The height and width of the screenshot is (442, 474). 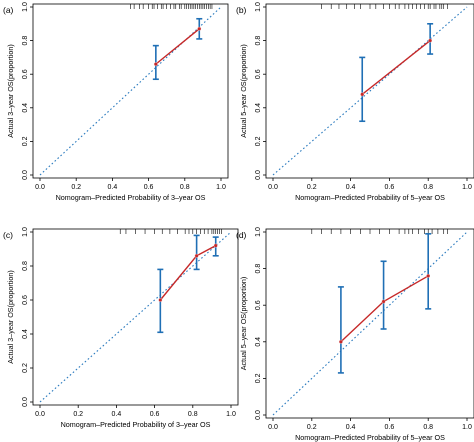 I want to click on panel-label: (b), so click(x=241, y=10).